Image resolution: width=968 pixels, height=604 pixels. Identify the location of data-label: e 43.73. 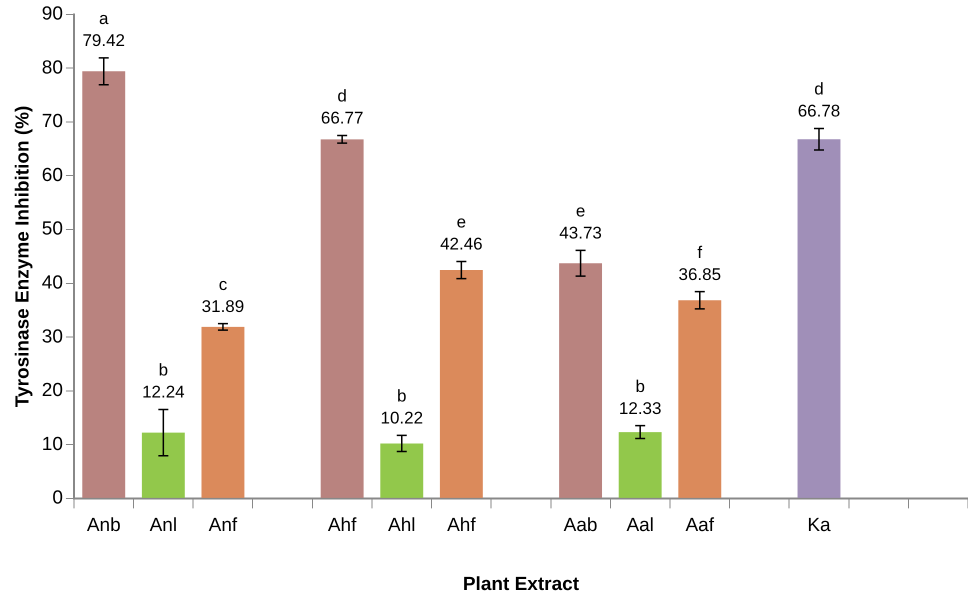
(580, 222).